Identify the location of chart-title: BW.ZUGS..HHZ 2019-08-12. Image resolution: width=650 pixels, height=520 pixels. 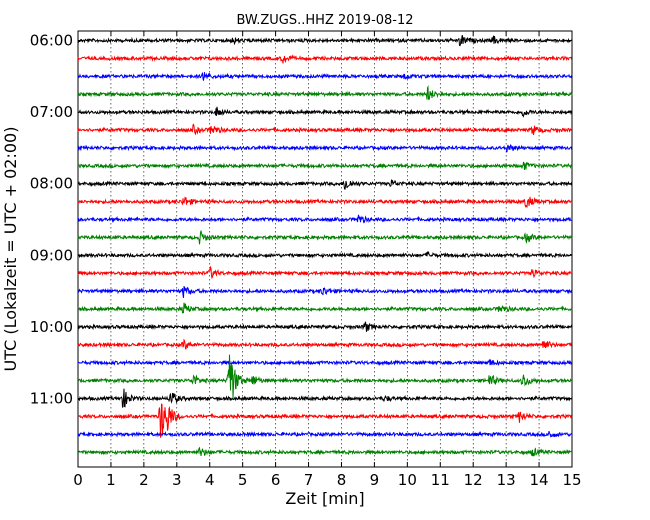
(324, 20).